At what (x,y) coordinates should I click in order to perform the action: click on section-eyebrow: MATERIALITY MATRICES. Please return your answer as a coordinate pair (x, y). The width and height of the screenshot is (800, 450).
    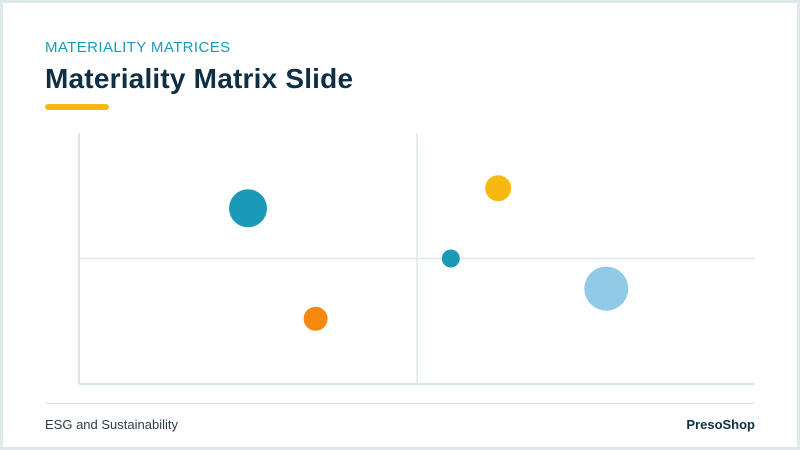
    Looking at the image, I should click on (138, 47).